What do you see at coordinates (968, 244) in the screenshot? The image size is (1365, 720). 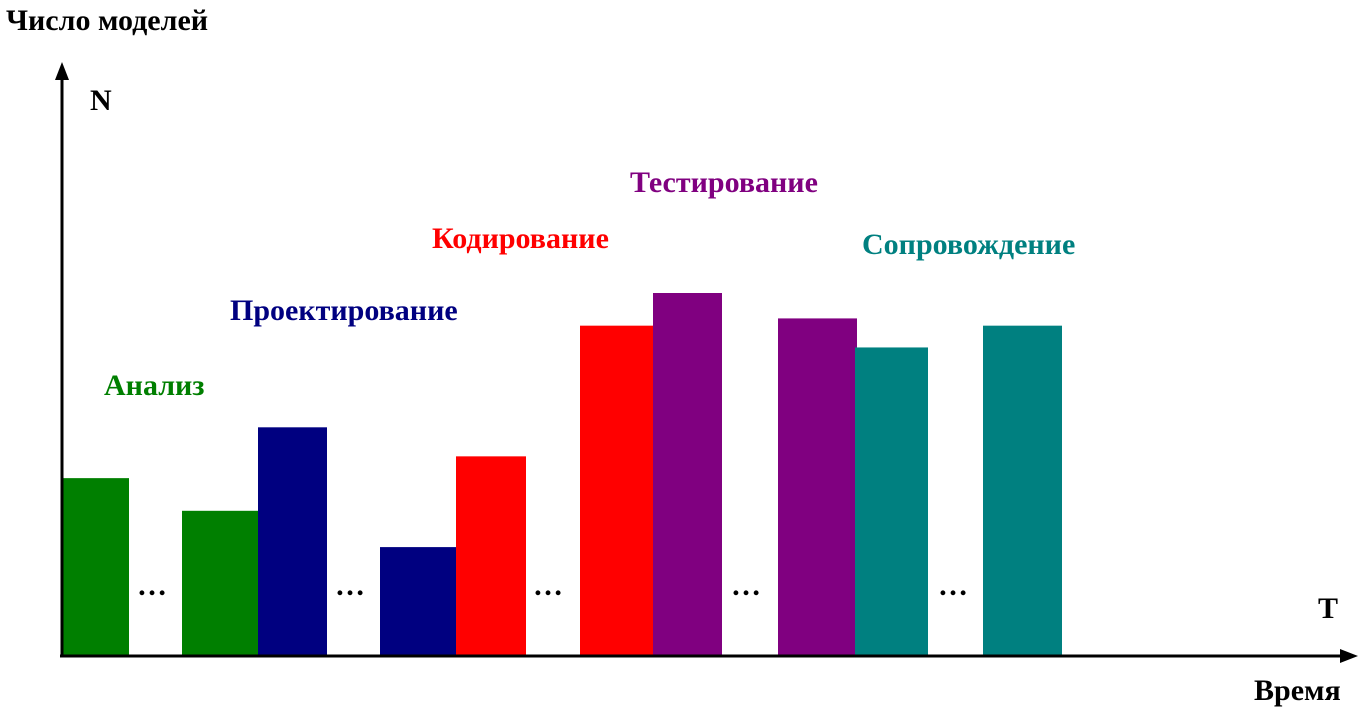 I see `phase-label-maintenance: Сопровождение` at bounding box center [968, 244].